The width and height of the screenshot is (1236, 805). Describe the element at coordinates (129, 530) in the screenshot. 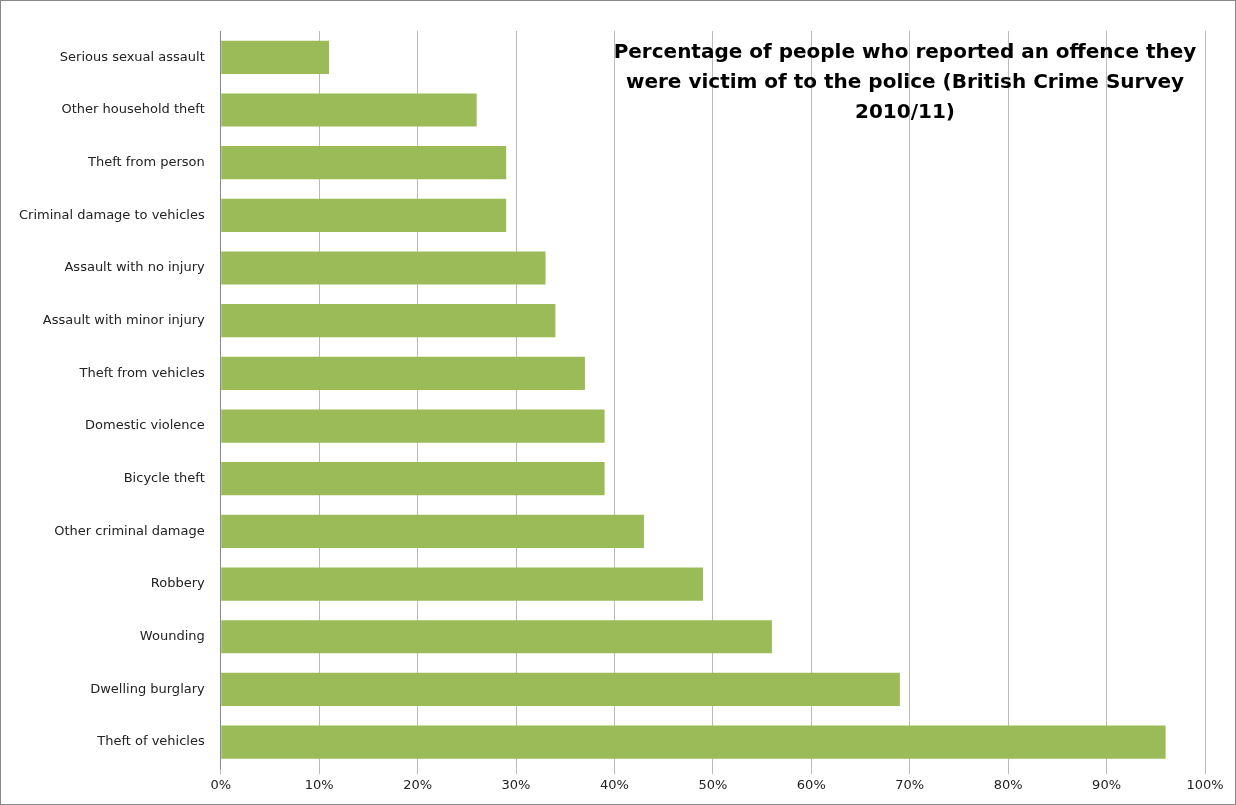

I see `y-tick-label: Other criminal damage` at that location.